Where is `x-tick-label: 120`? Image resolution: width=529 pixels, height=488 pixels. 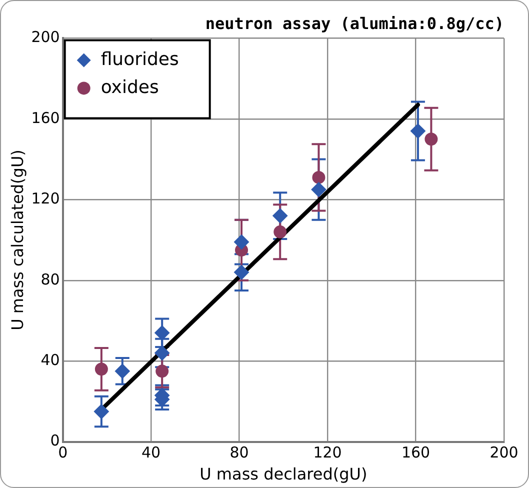
x-tick-label: 120 is located at coordinates (327, 453).